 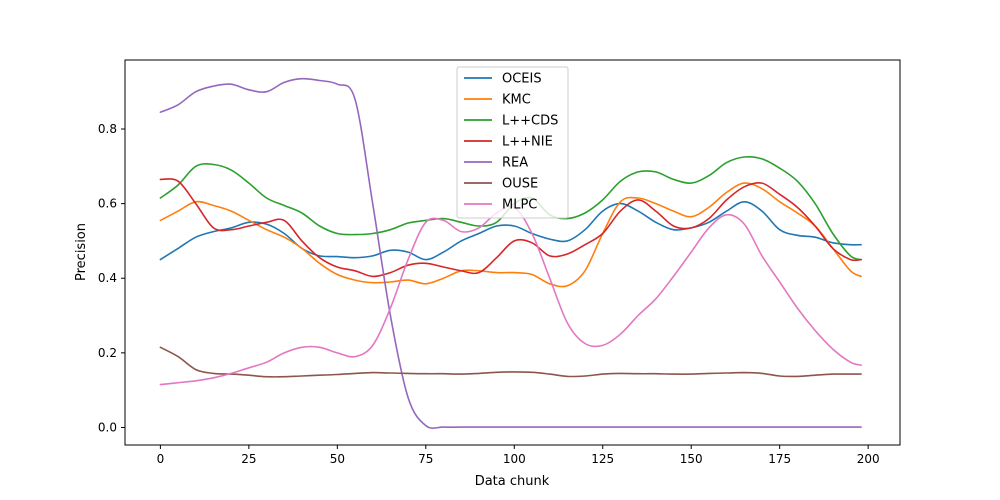 What do you see at coordinates (527, 142) in the screenshot?
I see `legend-label: L++NIE` at bounding box center [527, 142].